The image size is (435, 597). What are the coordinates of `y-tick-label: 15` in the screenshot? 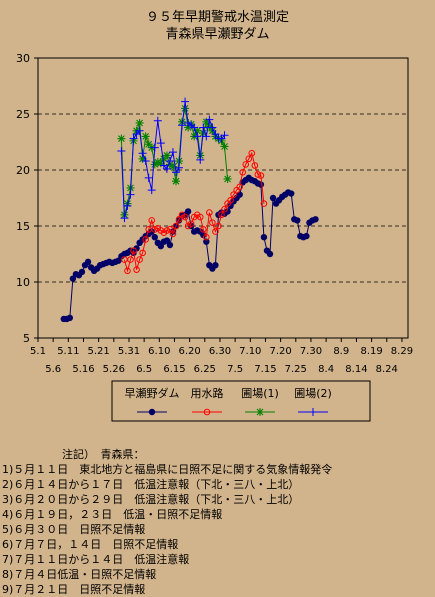 It's located at (23, 226).